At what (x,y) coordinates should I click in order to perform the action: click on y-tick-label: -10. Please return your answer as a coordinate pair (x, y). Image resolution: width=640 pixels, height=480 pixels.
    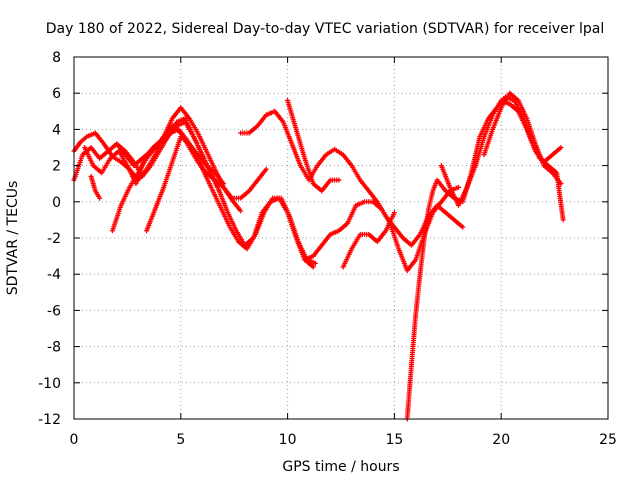
    Looking at the image, I should click on (49, 384).